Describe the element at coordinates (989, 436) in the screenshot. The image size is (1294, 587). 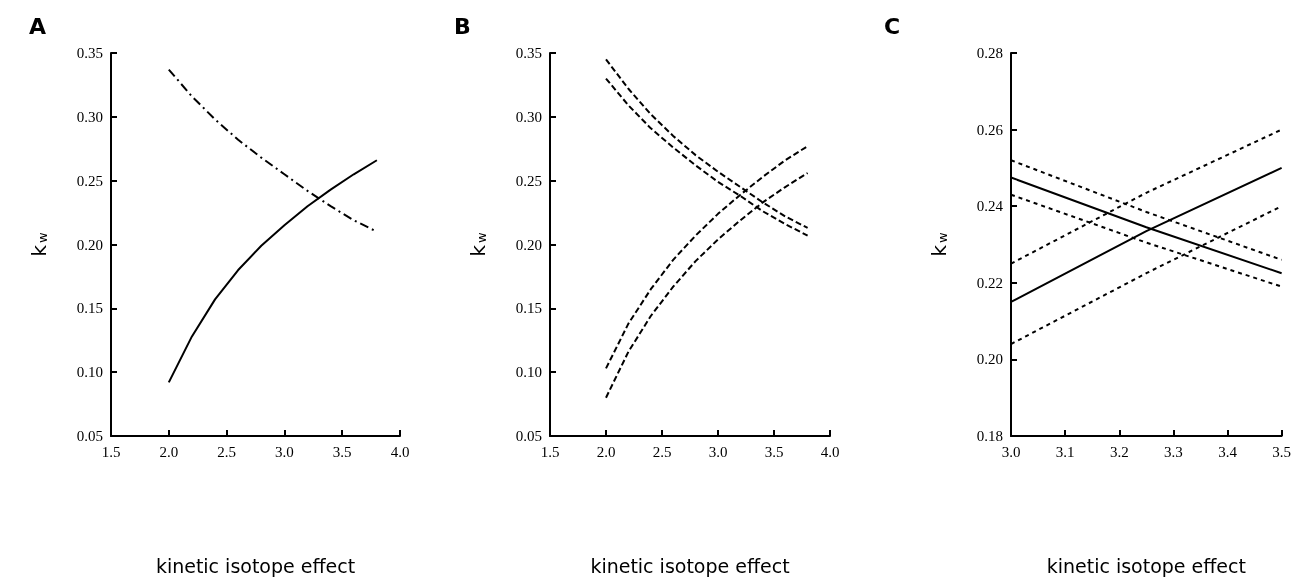
I see `y-tick-label: 0.18` at that location.